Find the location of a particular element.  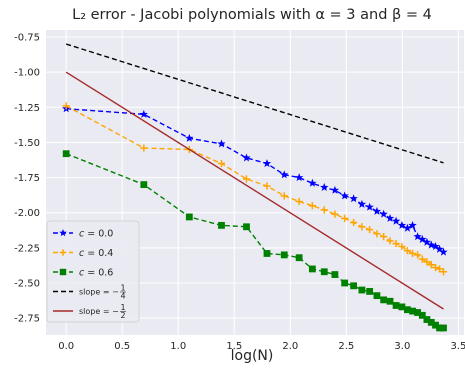

y-tick-label: -2.50 is located at coordinates (27, 283).